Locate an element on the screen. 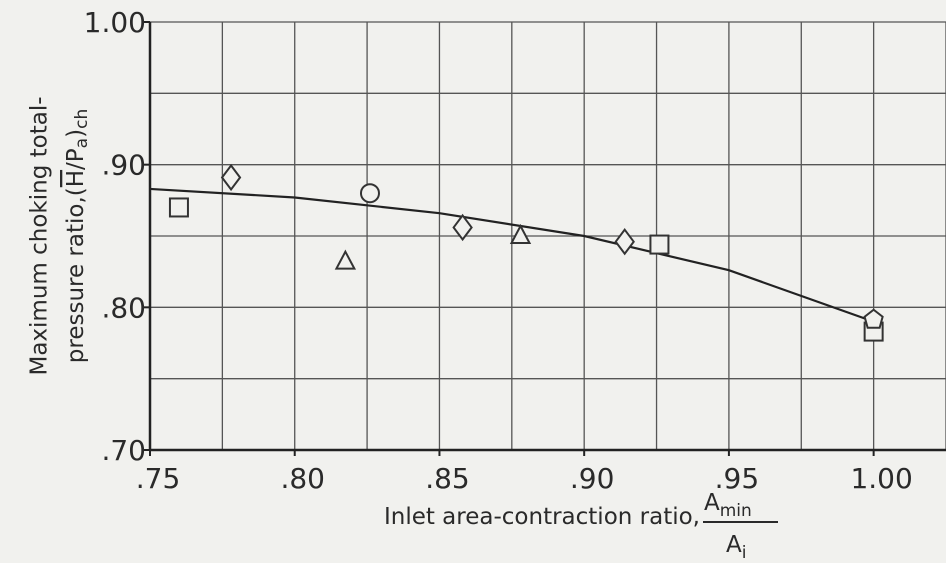 Image resolution: width=946 pixels, height=563 pixels. y-axis-label-part: ) is located at coordinates (76, 133).